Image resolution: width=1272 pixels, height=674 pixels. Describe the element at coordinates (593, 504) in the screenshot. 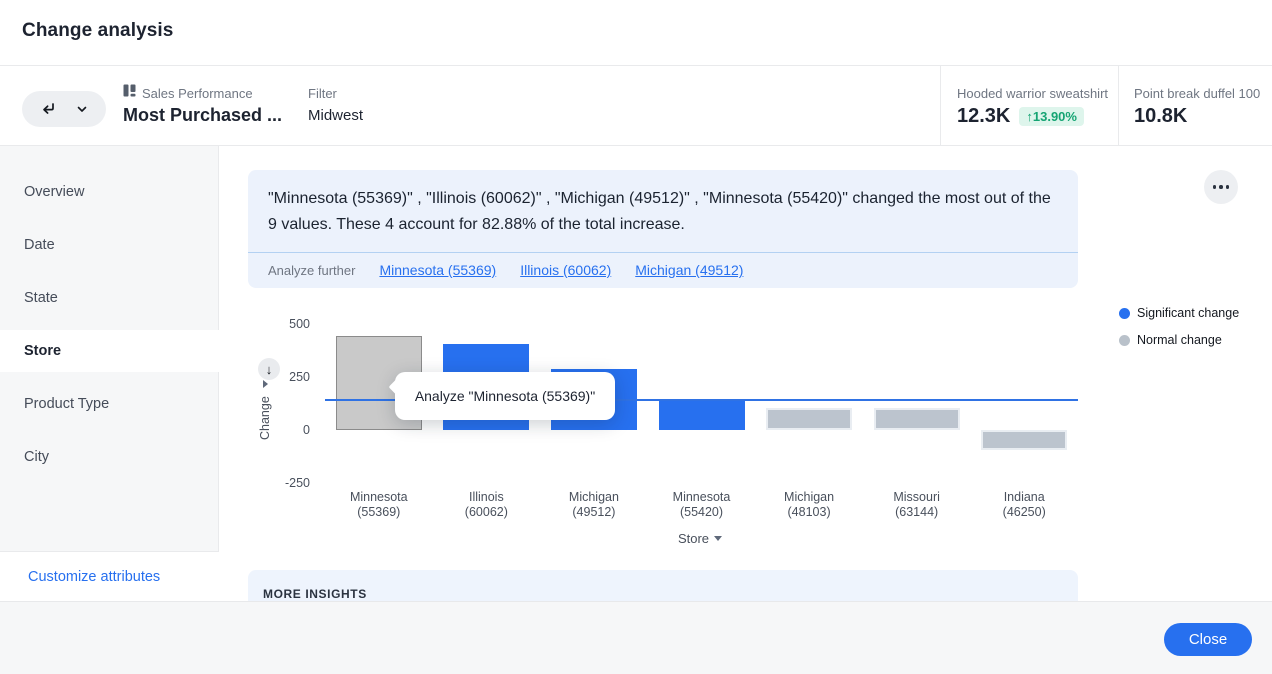

I see `x-axis-label: Michigan (49512)` at that location.